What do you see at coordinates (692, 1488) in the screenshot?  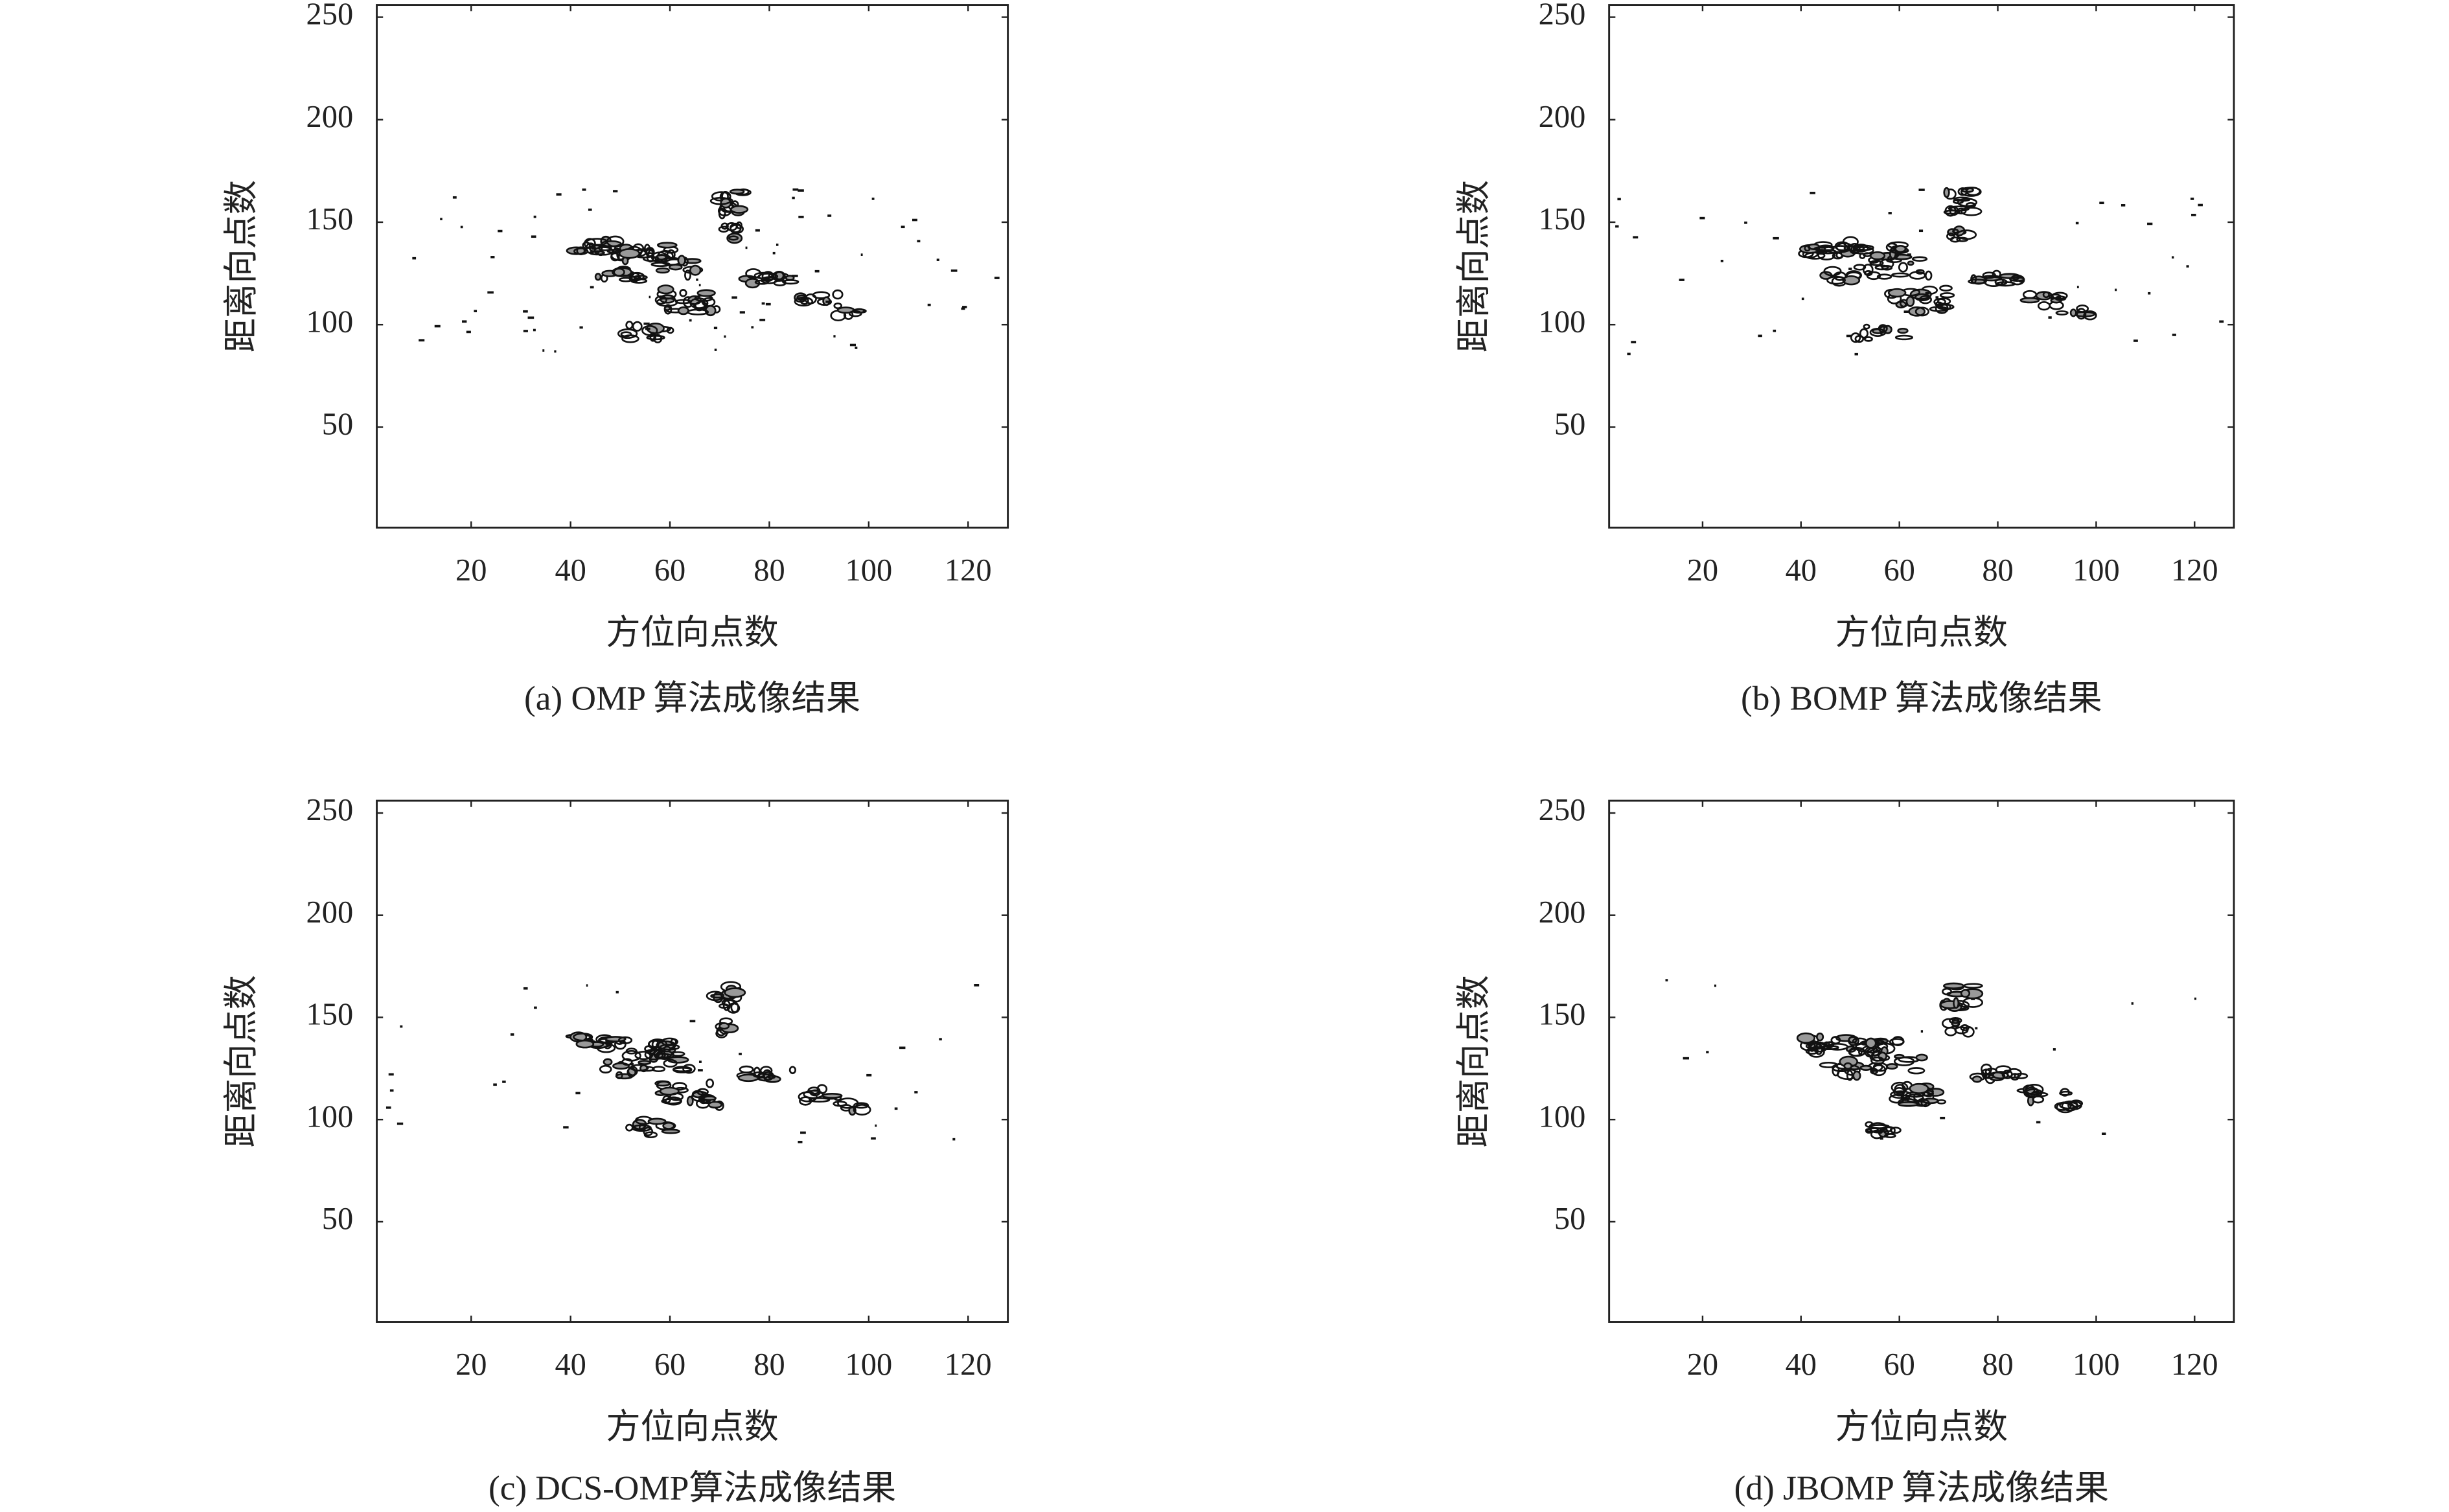 I see `subplot-caption: (c) DCS-OMP算法成像结果` at bounding box center [692, 1488].